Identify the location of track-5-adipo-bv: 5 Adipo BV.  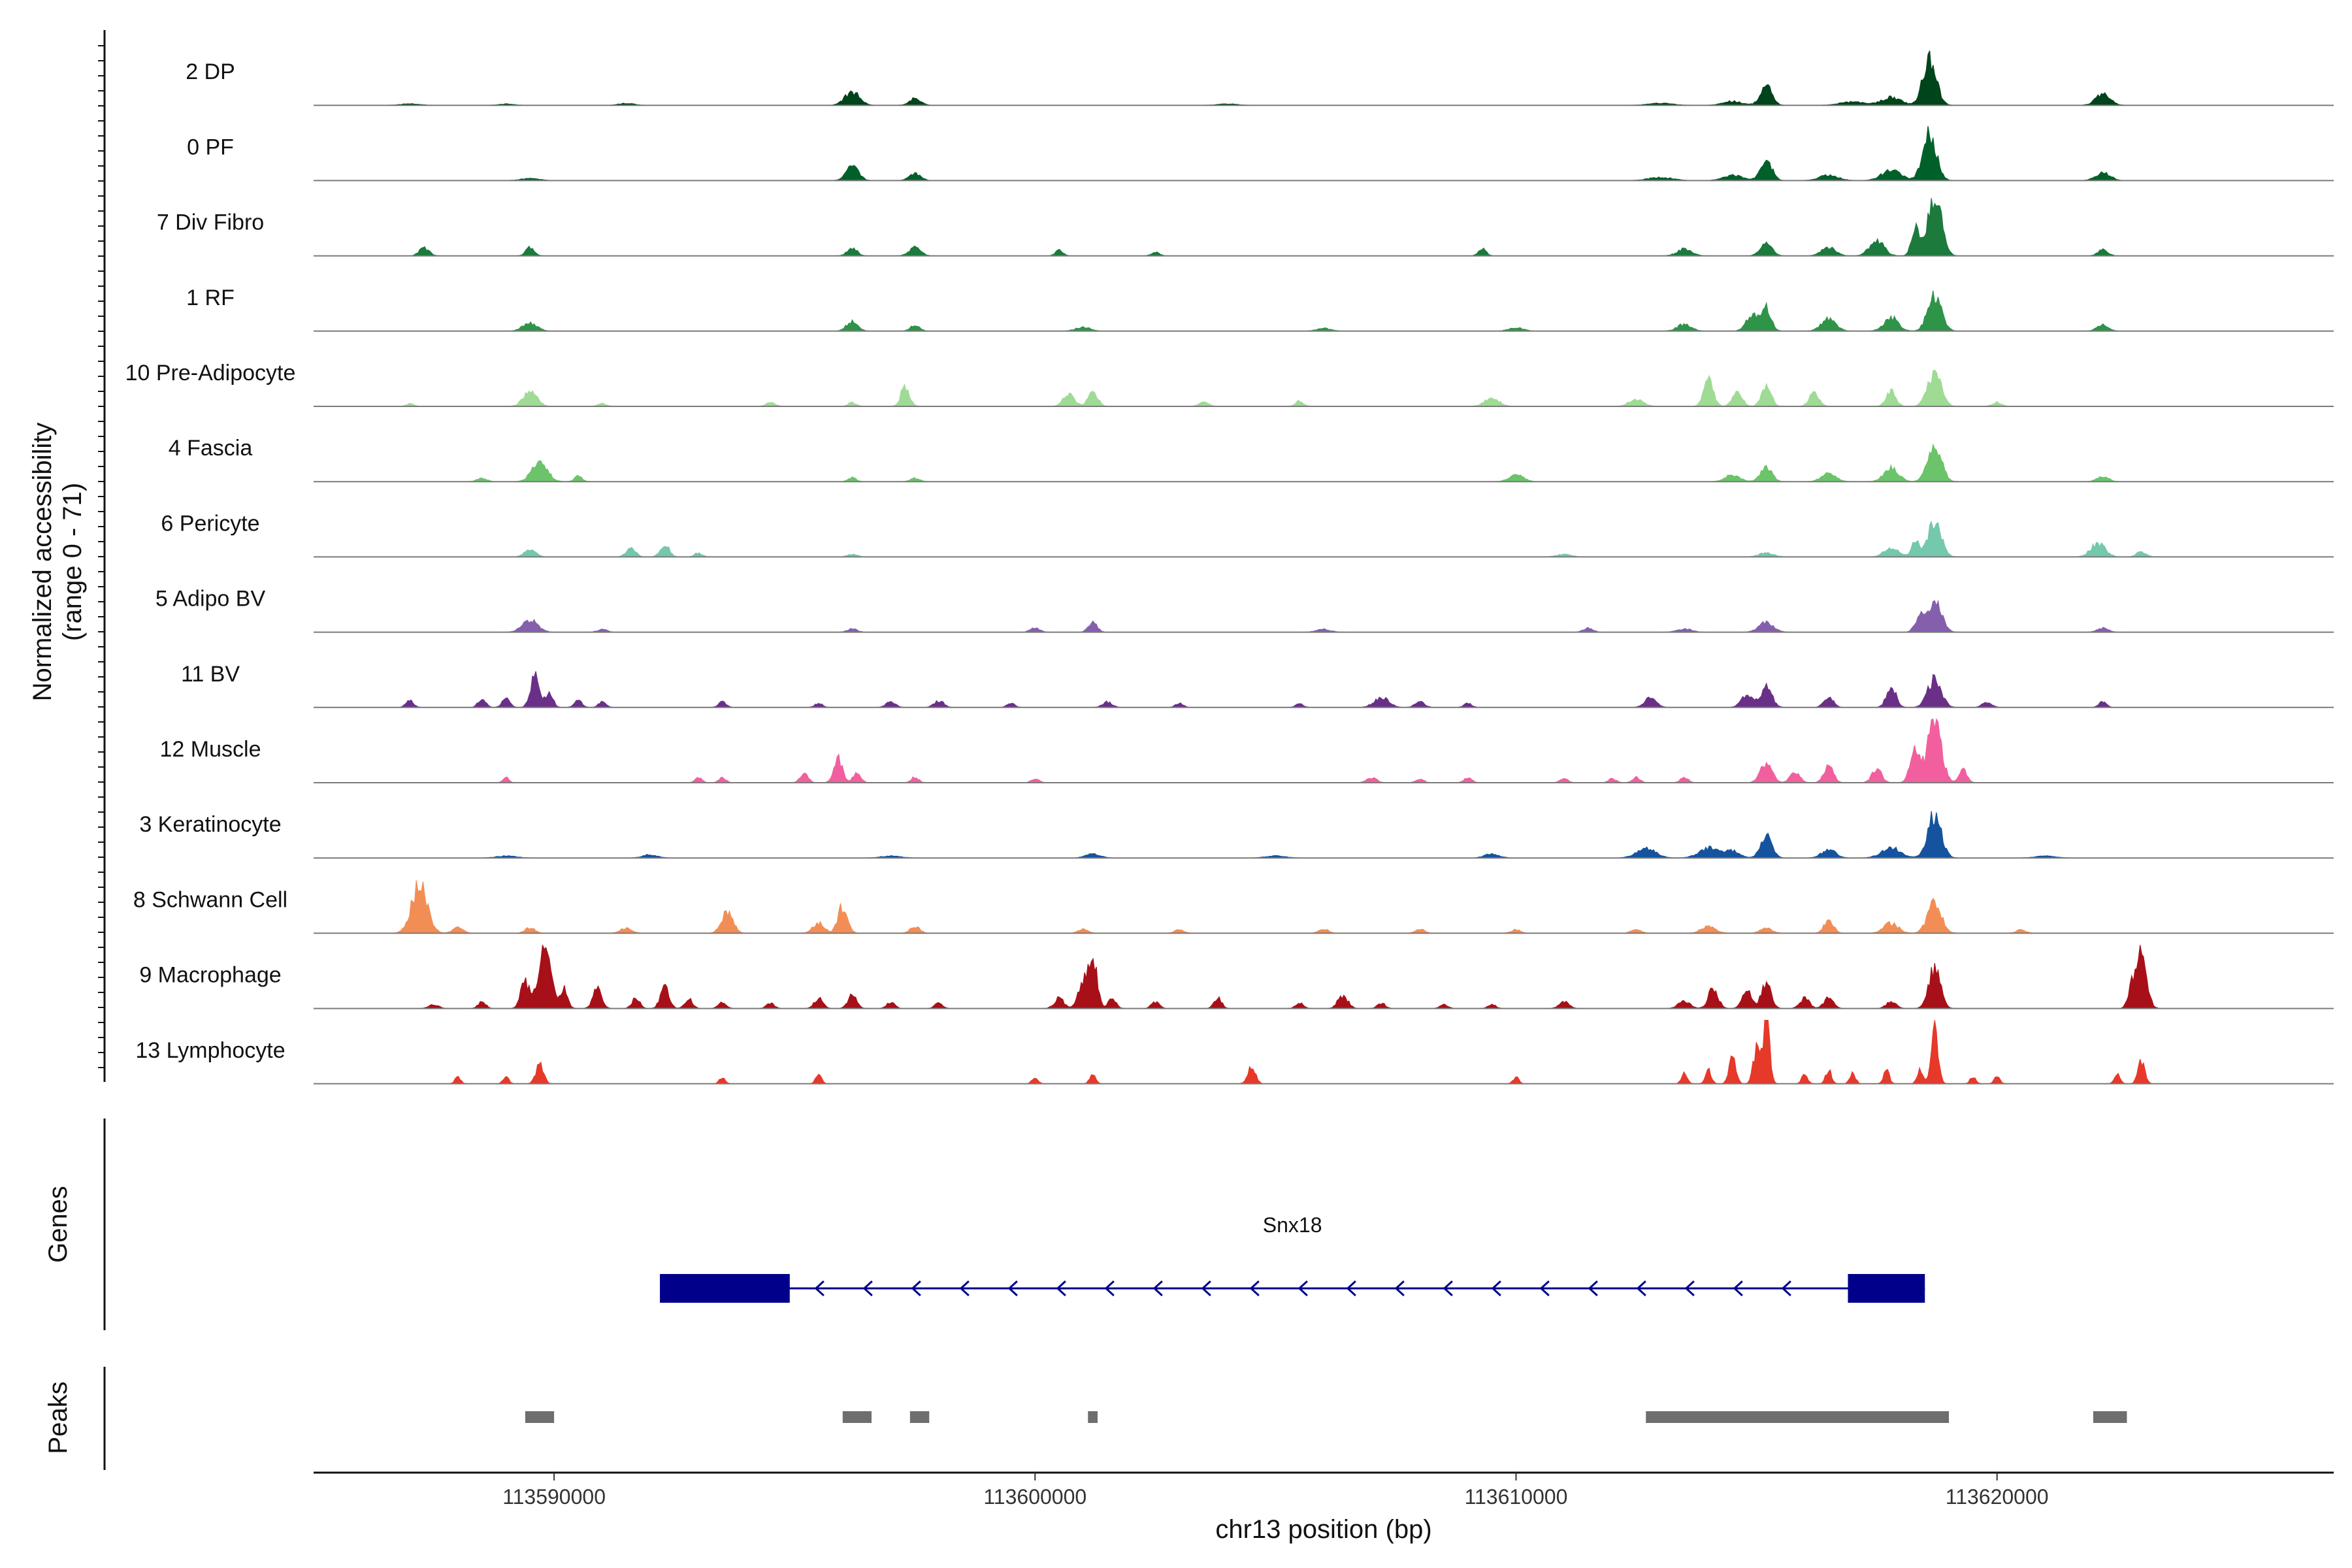
(1244, 610).